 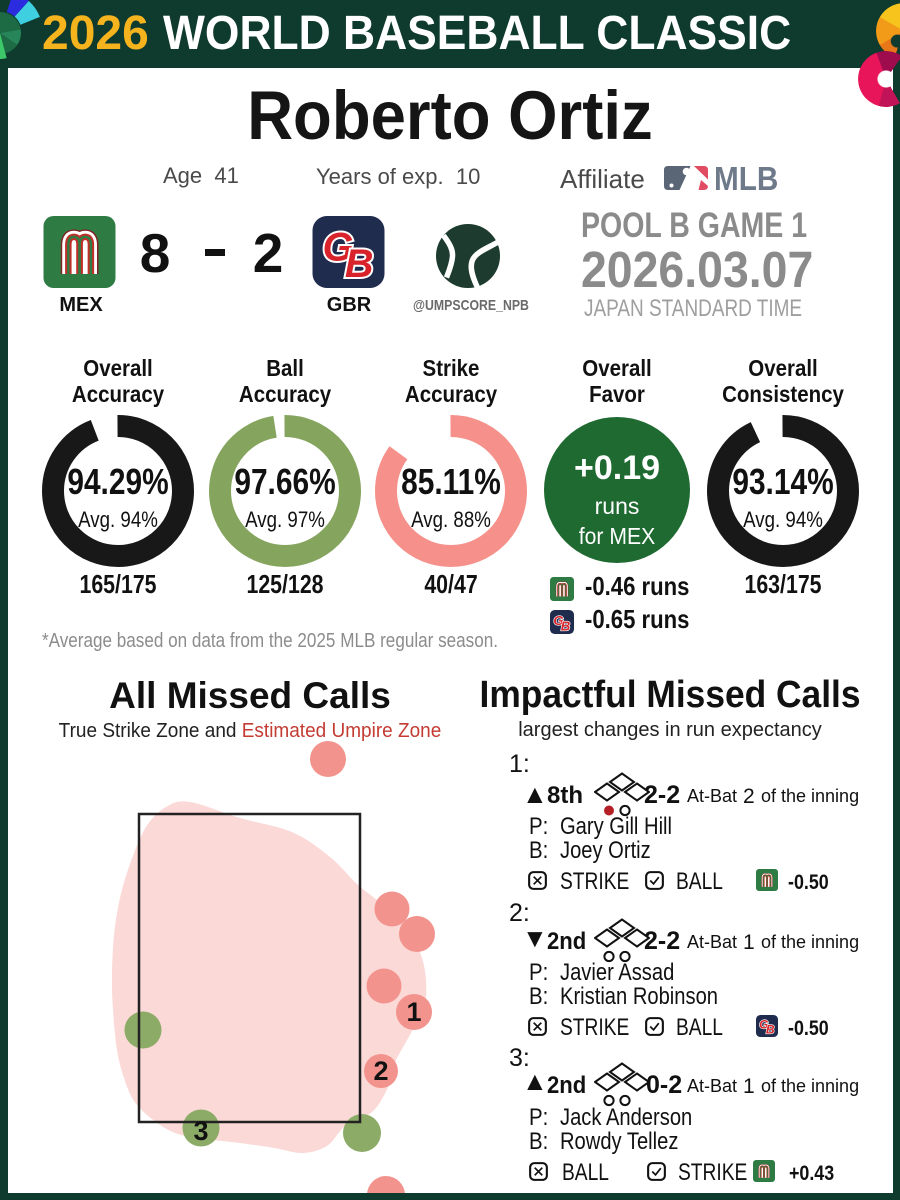 I want to click on svg-text: 3, so click(x=200, y=1131).